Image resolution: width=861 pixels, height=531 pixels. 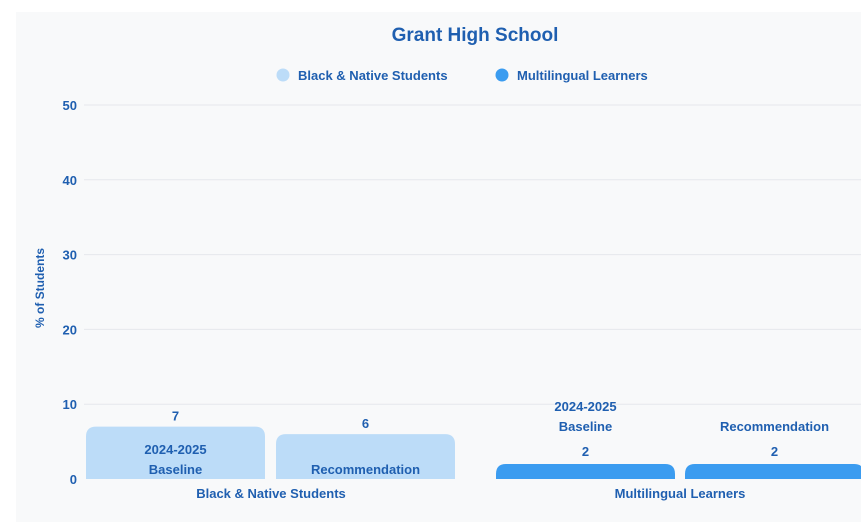 I want to click on y-tick-label: 10, so click(x=70, y=404).